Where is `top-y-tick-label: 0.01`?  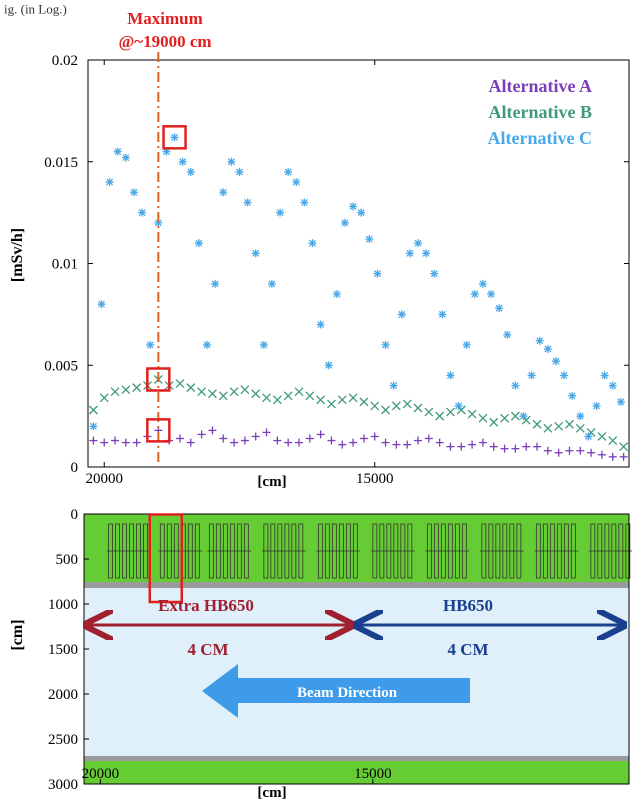 top-y-tick-label: 0.01 is located at coordinates (65, 265).